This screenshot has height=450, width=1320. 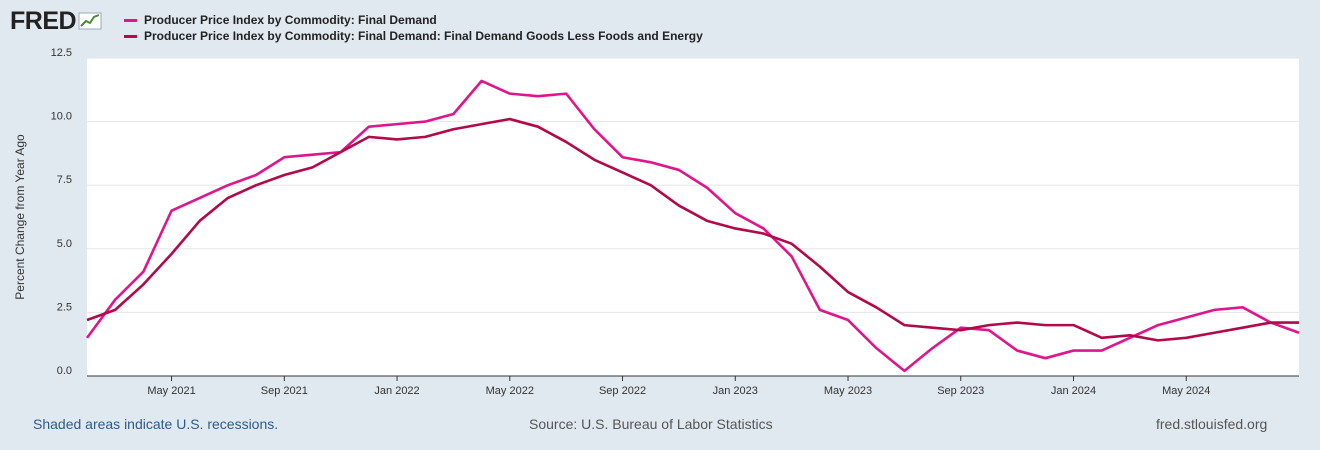 What do you see at coordinates (171, 391) in the screenshot?
I see `x-tick-label: May 2021` at bounding box center [171, 391].